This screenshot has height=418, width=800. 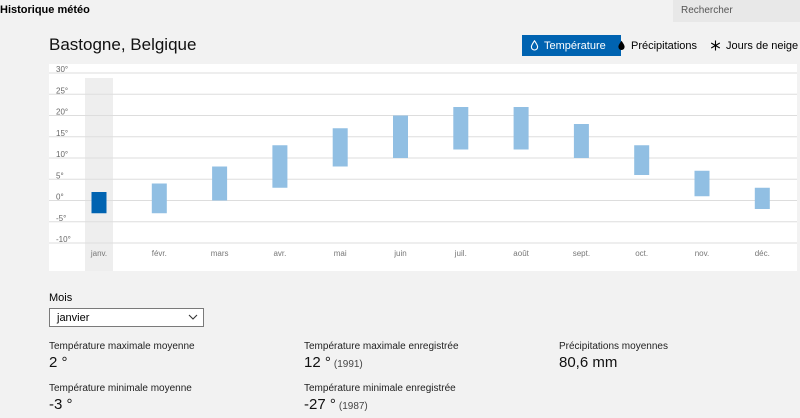 What do you see at coordinates (340, 253) in the screenshot?
I see `month-label: mai` at bounding box center [340, 253].